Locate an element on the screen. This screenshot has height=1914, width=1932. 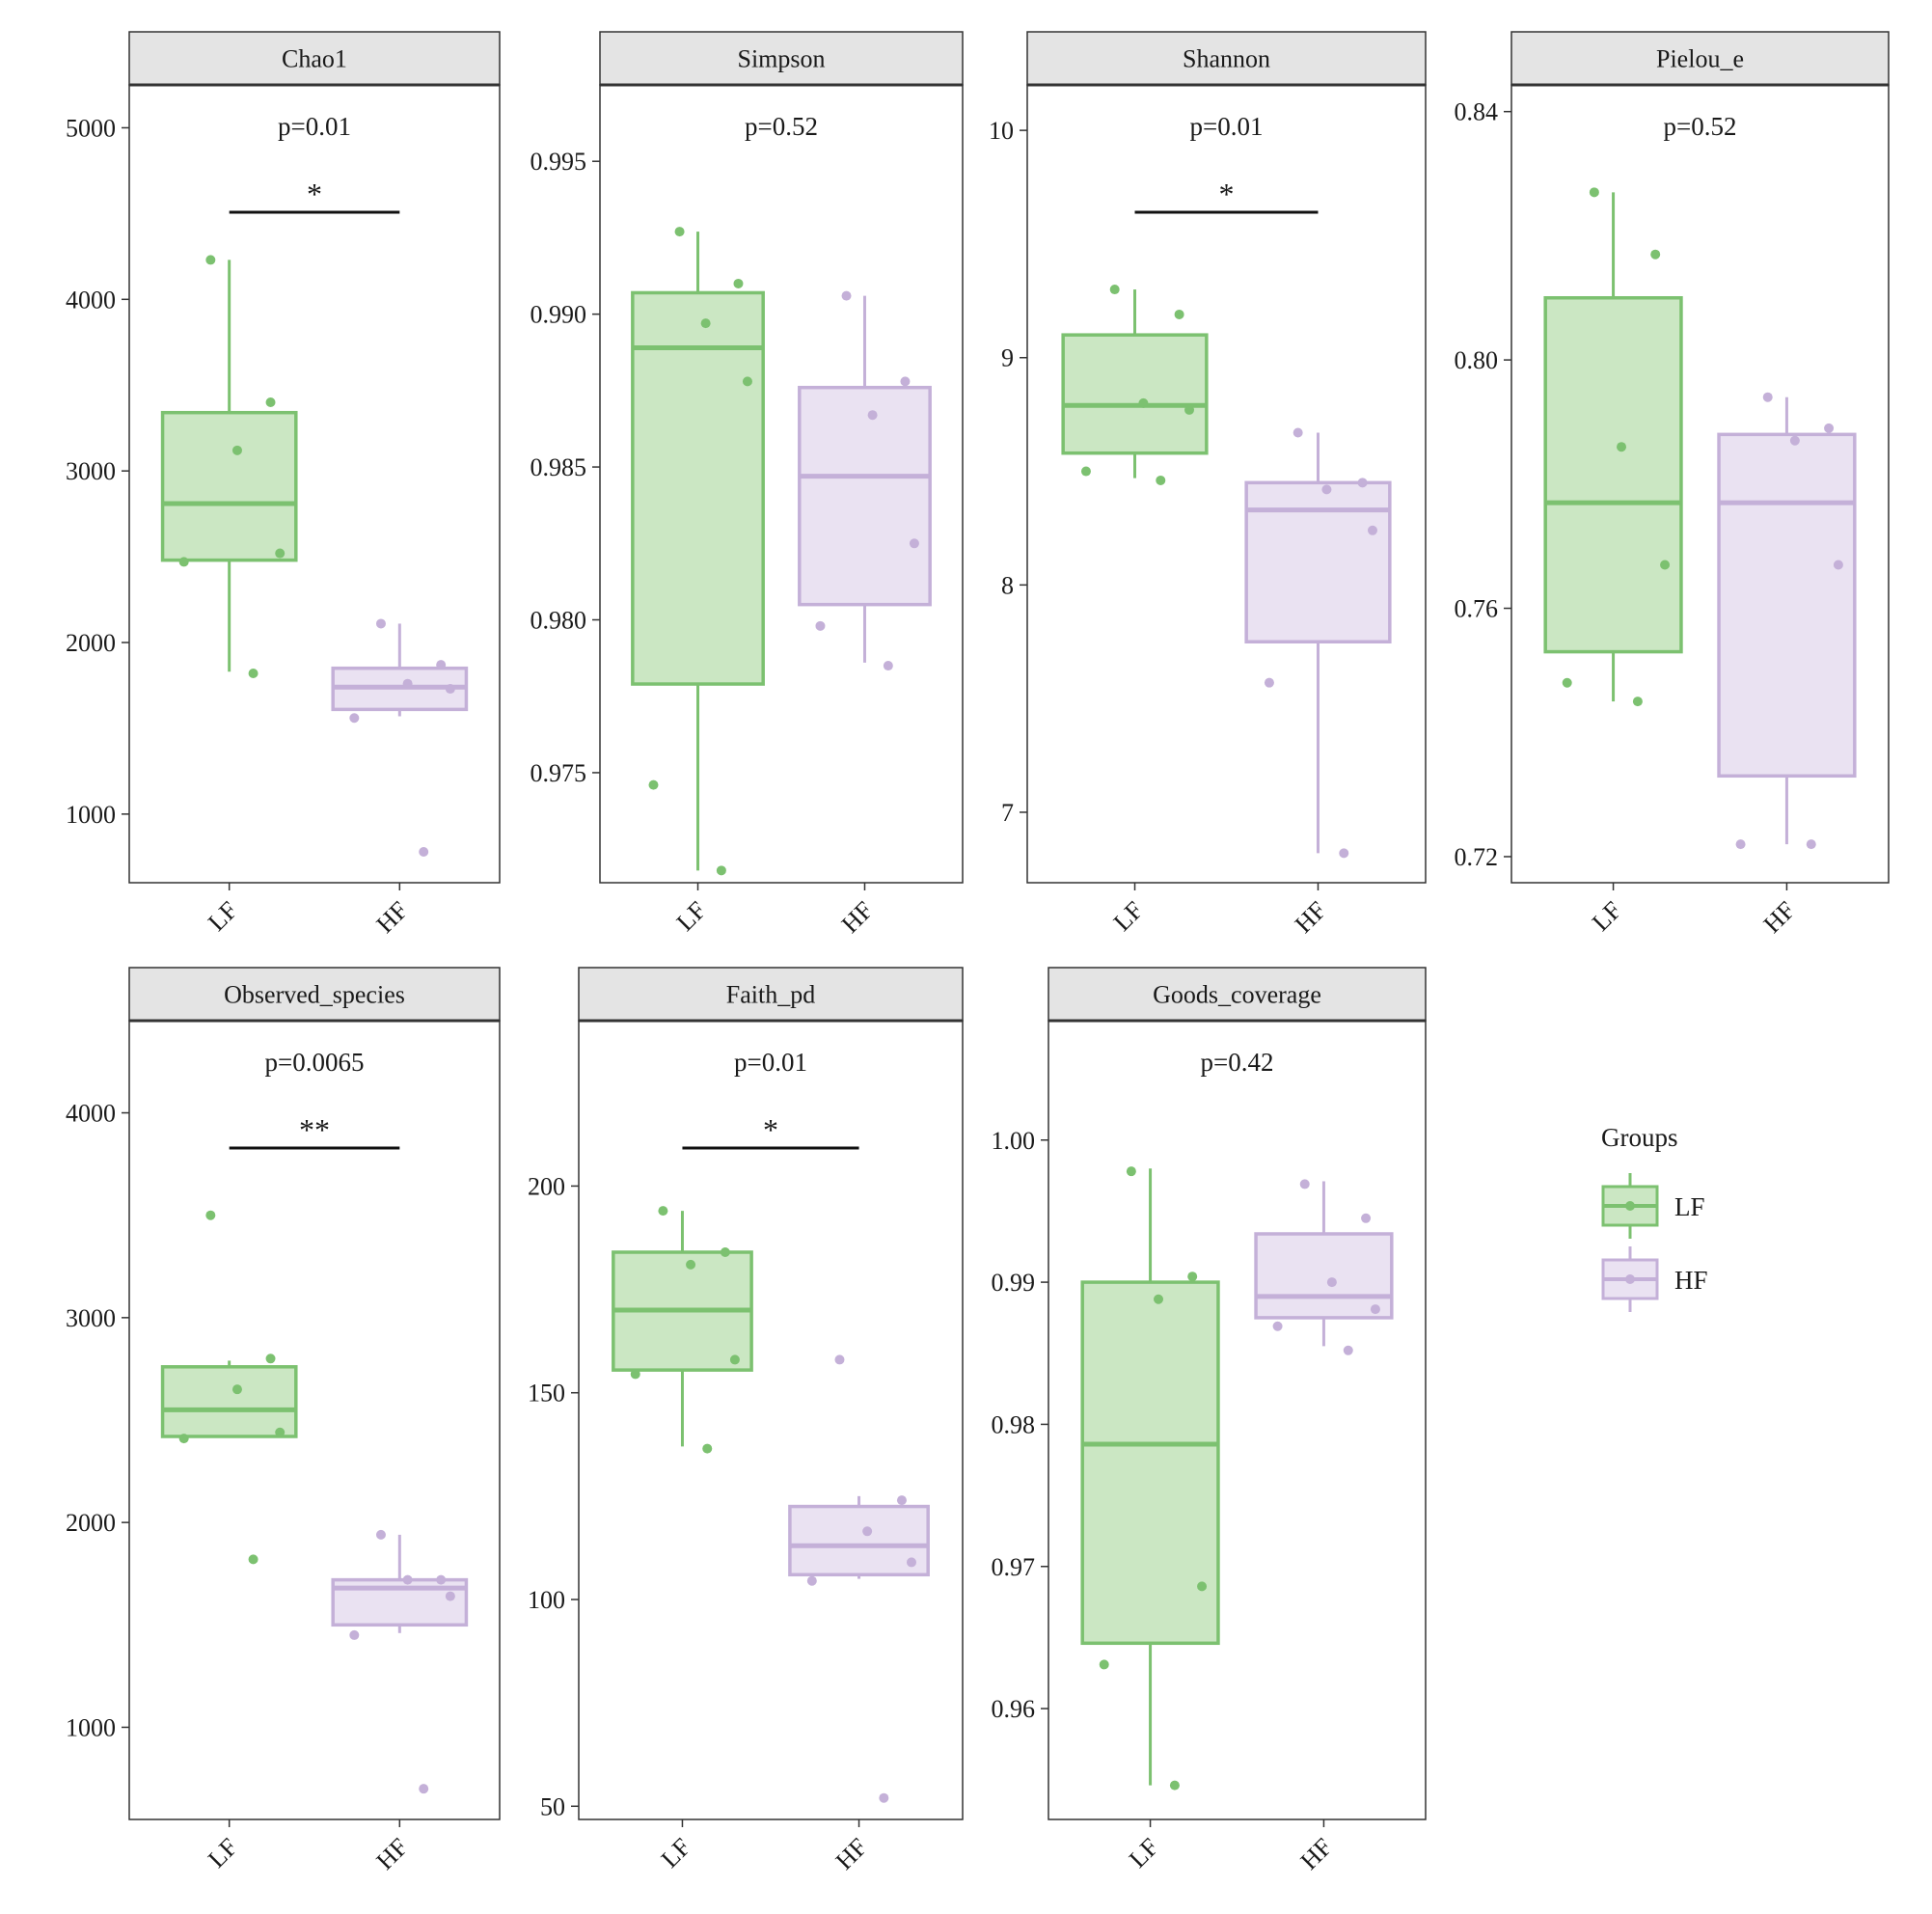
y-tick-label: 100 is located at coordinates (546, 1600).